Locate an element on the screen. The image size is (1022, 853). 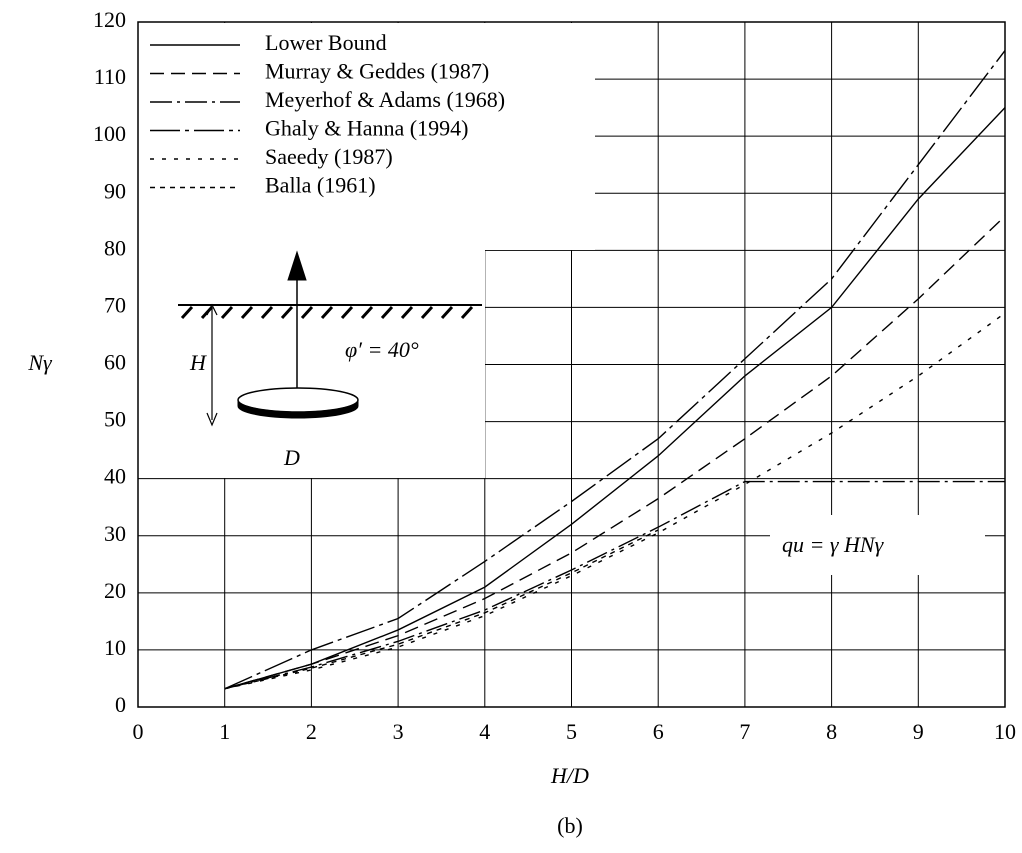
y-tick-label: 50 is located at coordinates (115, 419).